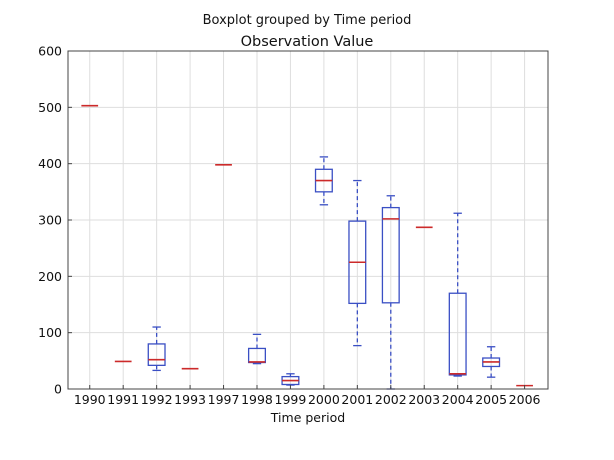  I want to click on box-2005, so click(491, 362).